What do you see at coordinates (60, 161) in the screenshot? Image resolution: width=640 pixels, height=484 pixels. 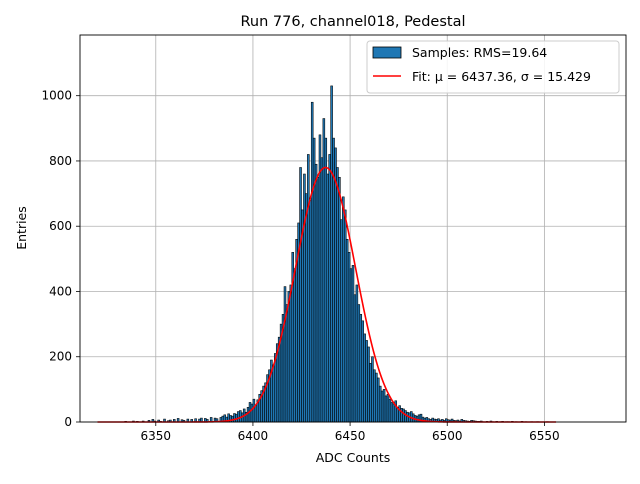 I see `y-tick-label: 800` at bounding box center [60, 161].